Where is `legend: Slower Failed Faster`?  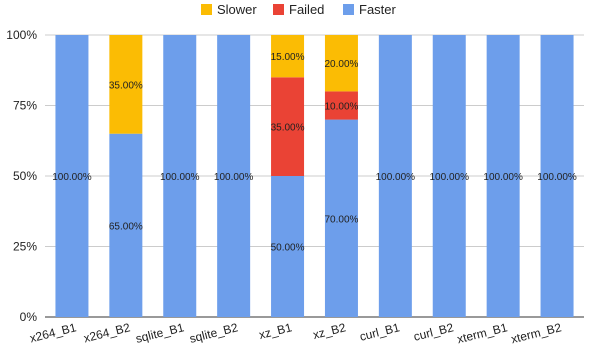
legend: Slower Failed Faster is located at coordinates (299, 9).